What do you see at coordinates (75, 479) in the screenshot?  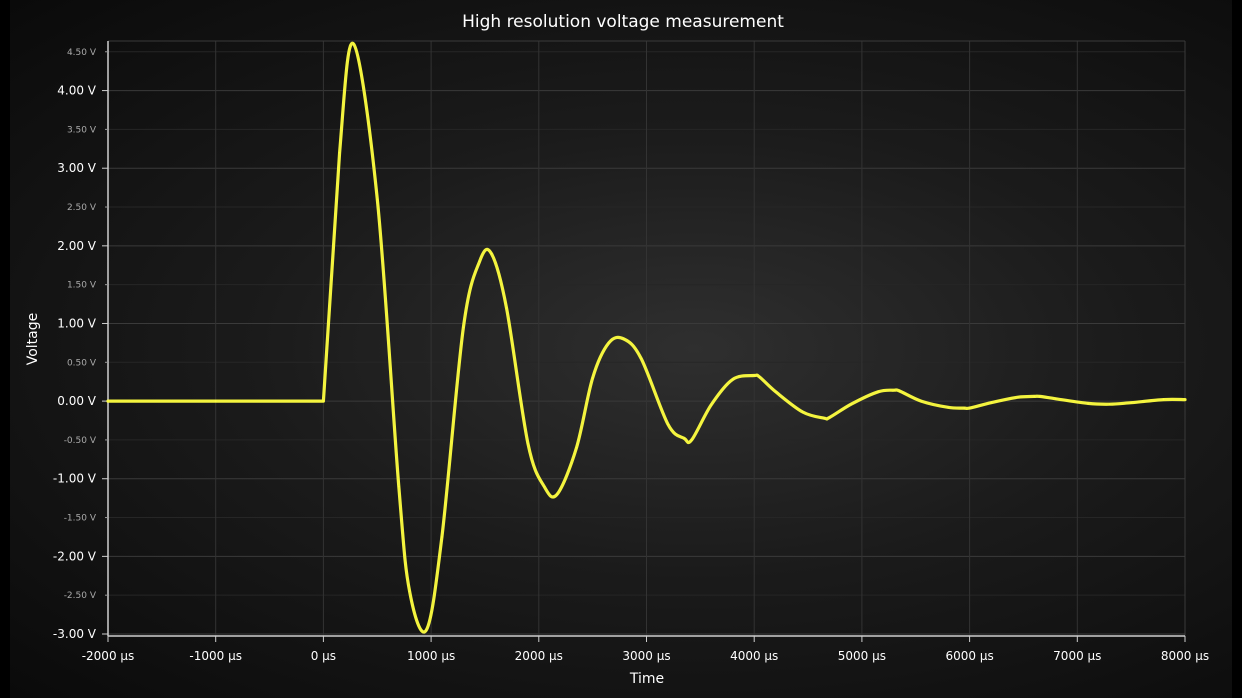 I see `y-tick-label: -1.00 V` at bounding box center [75, 479].